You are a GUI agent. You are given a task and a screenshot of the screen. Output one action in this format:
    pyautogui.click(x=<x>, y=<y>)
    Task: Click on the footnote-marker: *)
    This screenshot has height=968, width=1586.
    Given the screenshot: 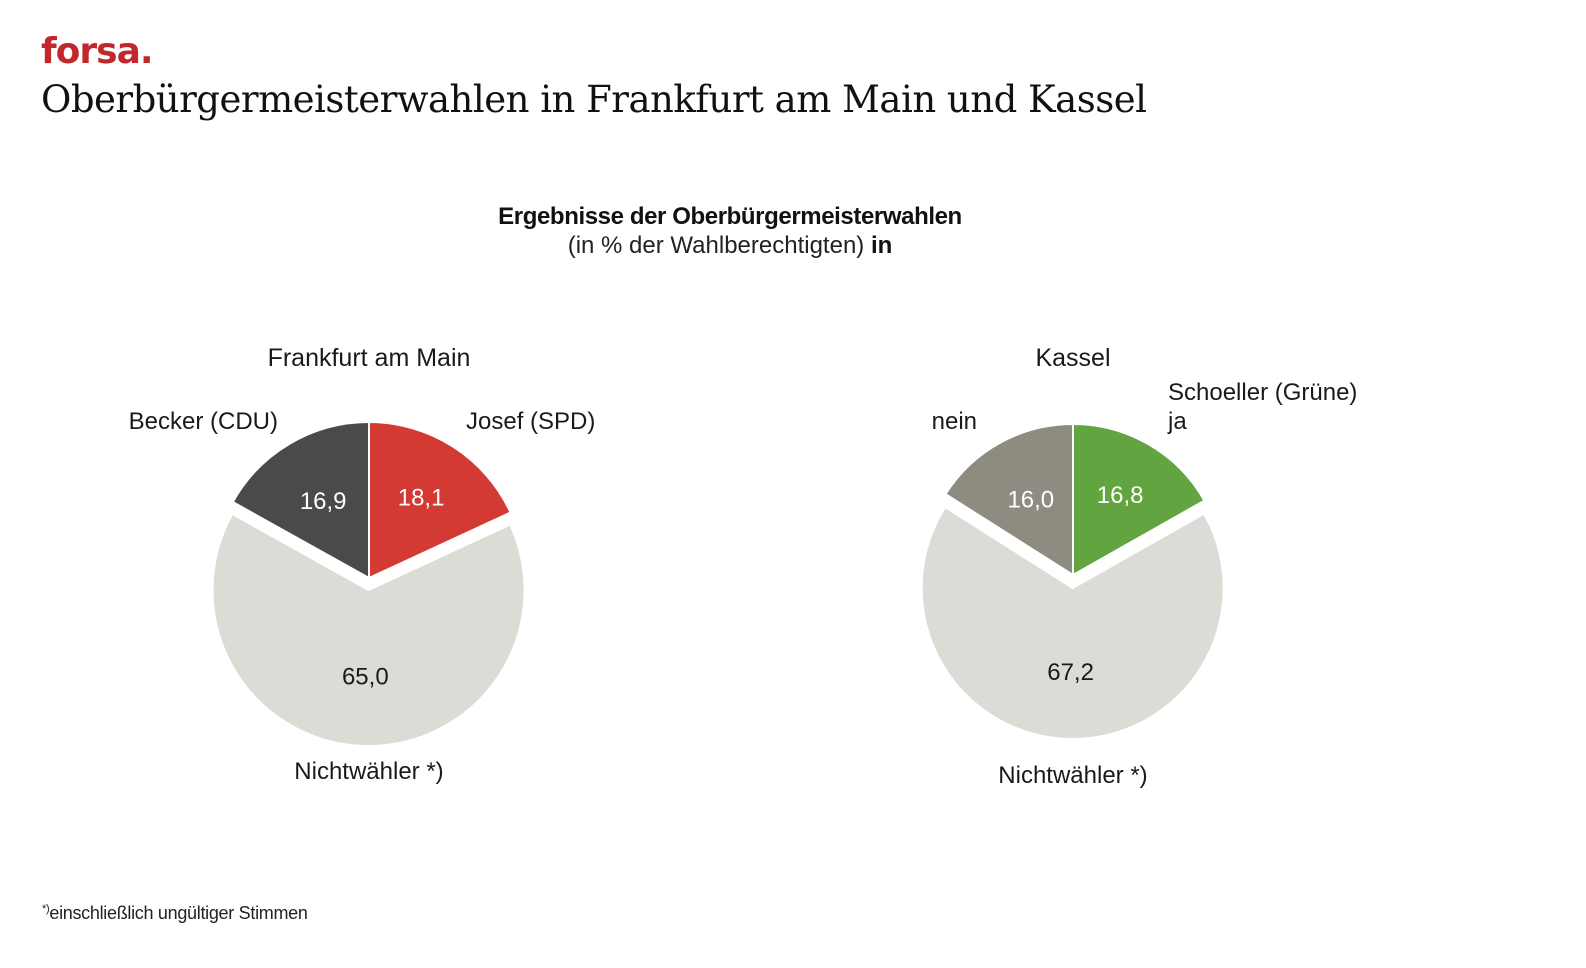 What is the action you would take?
    pyautogui.click(x=46, y=909)
    